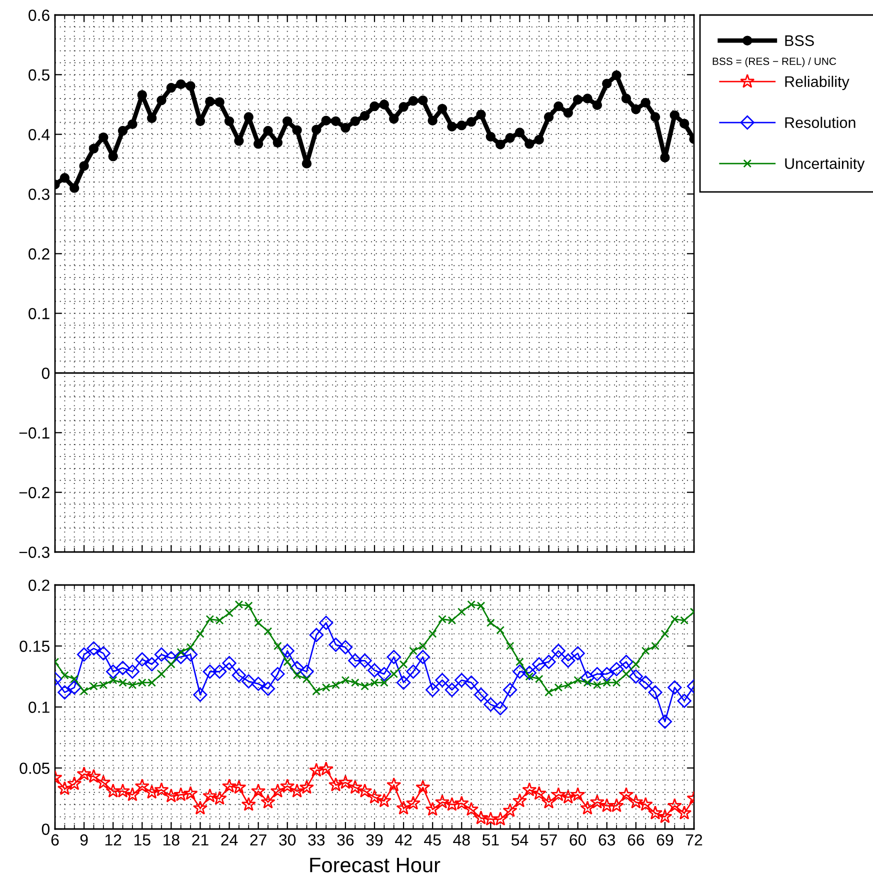 This screenshot has width=873, height=884. I want to click on text: BSS = (RES − REL) / UNC, so click(774, 62).